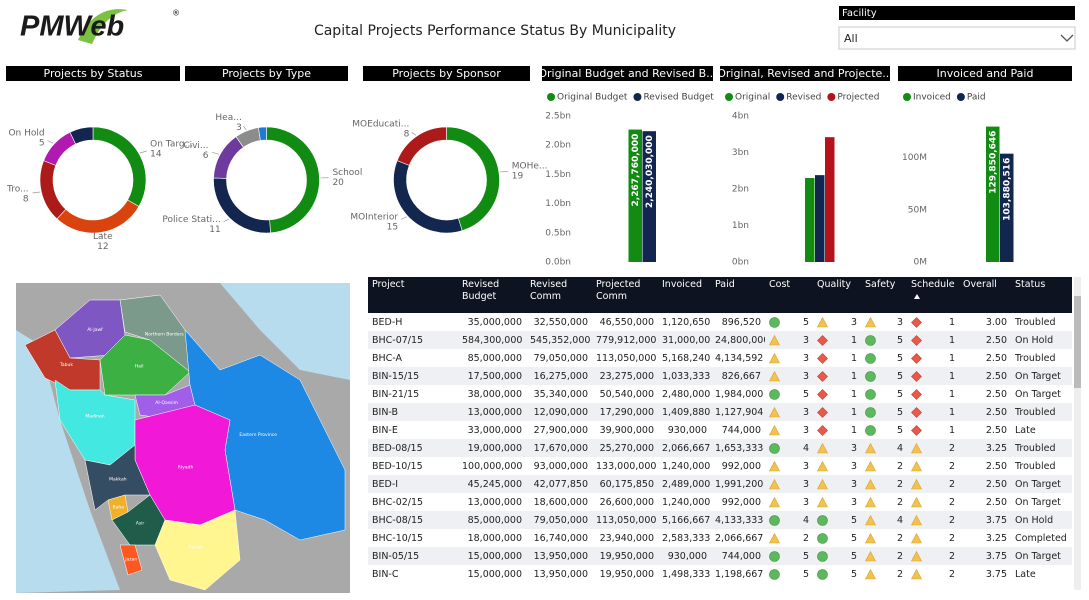 Image resolution: width=1089 pixels, height=600 pixels. What do you see at coordinates (789, 520) in the screenshot?
I see `score-cell: 4` at bounding box center [789, 520].